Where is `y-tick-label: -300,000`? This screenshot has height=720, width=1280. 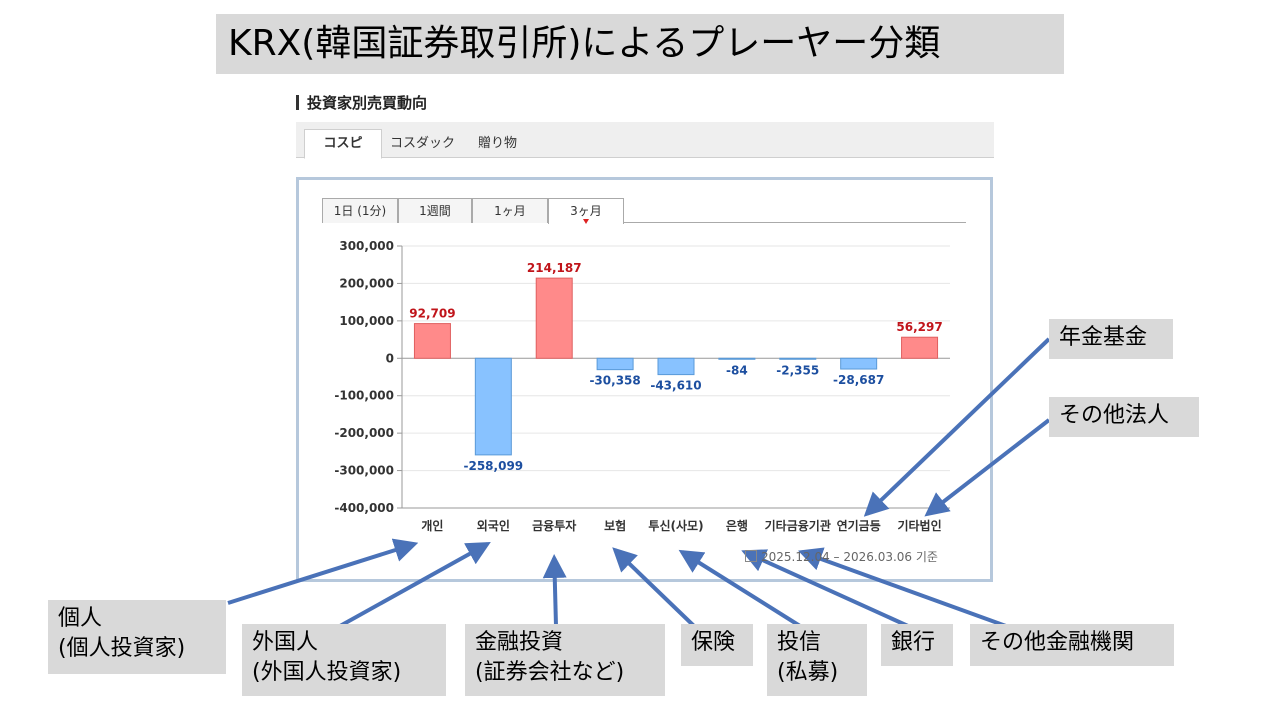 y-tick-label: -300,000 is located at coordinates (364, 471).